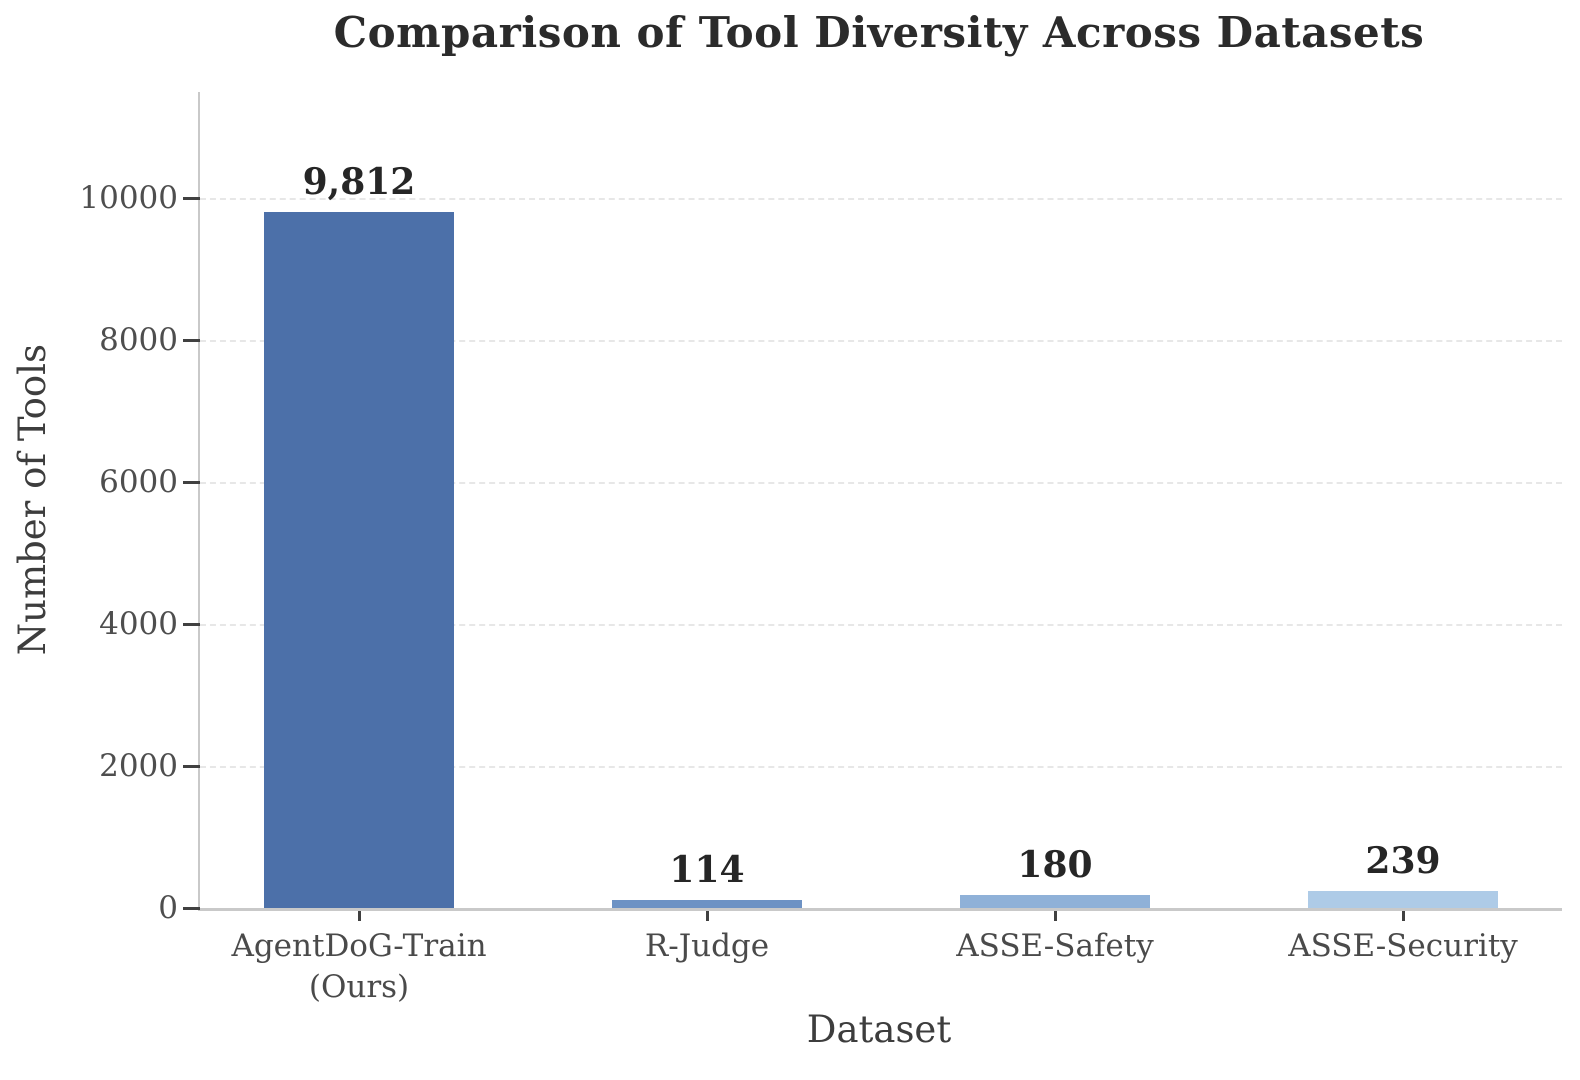 This screenshot has width=1580, height=1080. What do you see at coordinates (138, 766) in the screenshot?
I see `y-tick-label: 2000` at bounding box center [138, 766].